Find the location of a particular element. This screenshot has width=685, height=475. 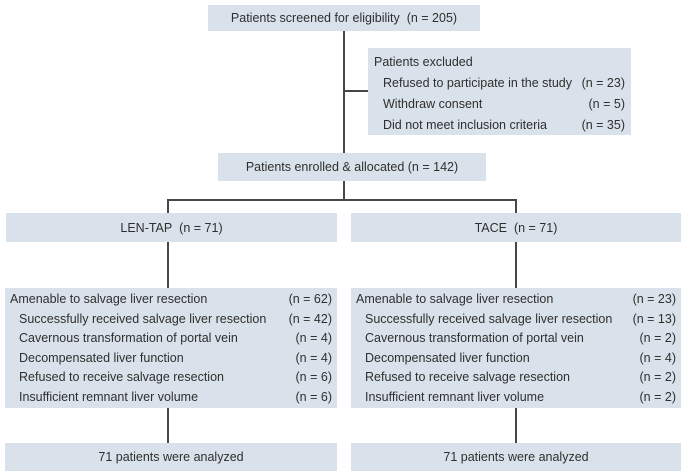

arm-box-tace: TACE (n = 71) is located at coordinates (516, 227).